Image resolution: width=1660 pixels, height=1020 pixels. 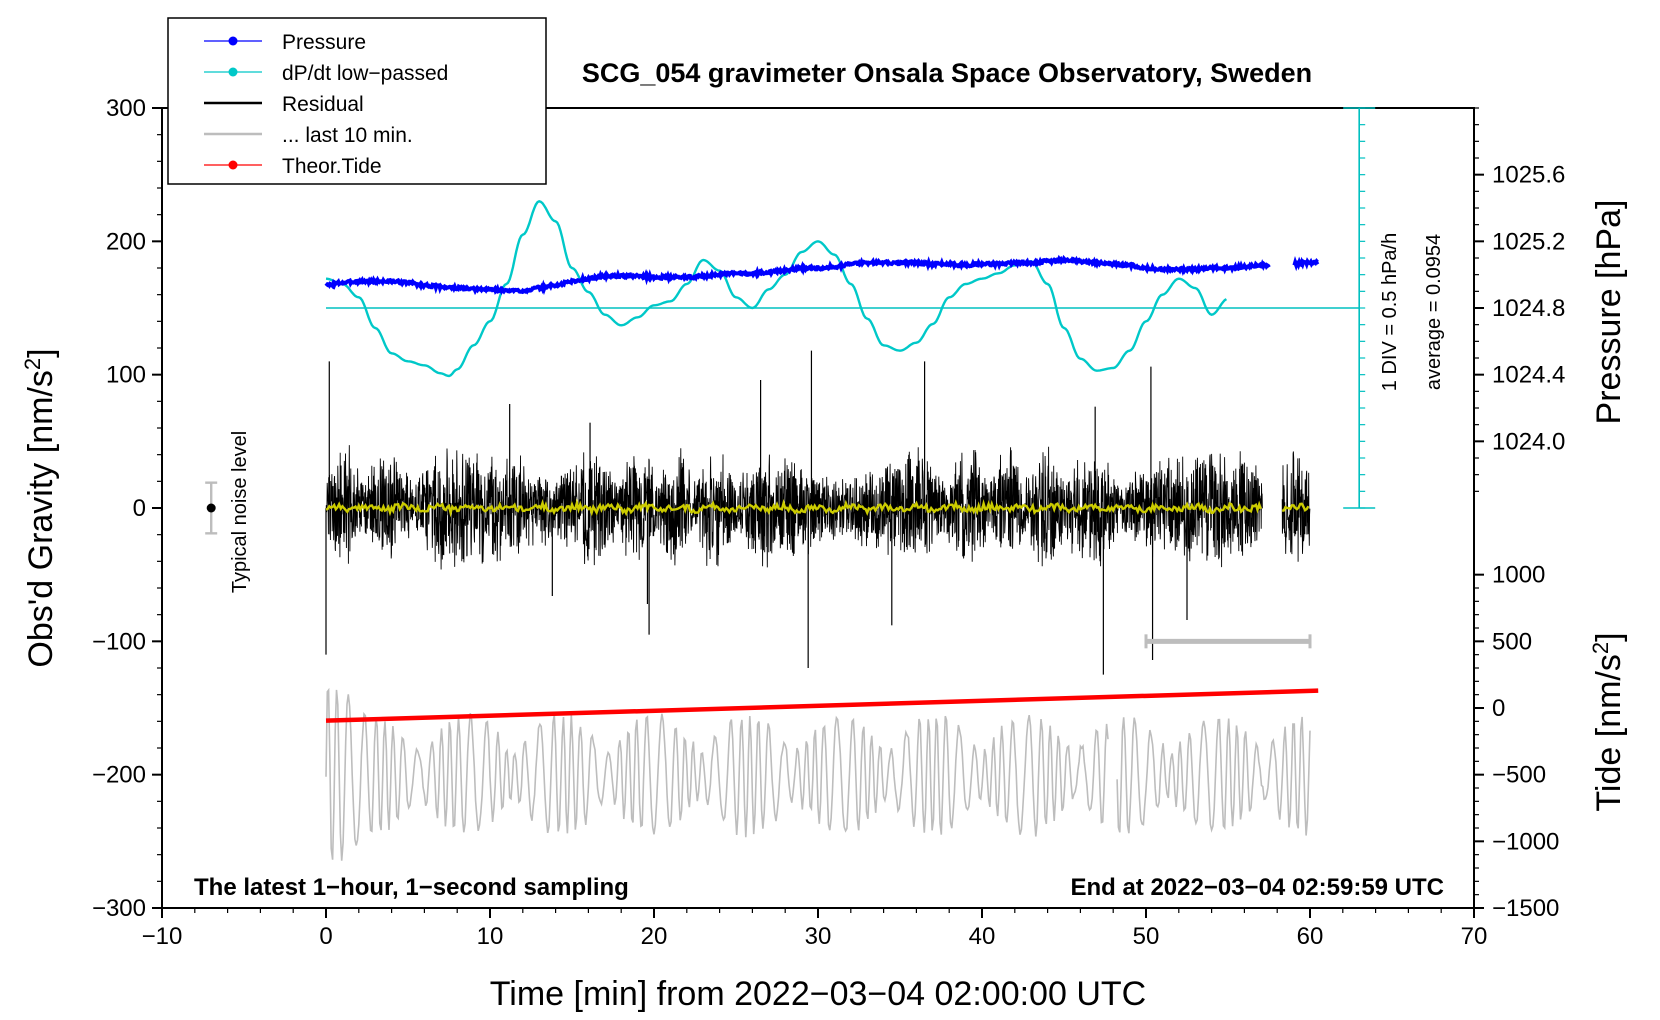 I want to click on x-tick-label: 10, so click(x=490, y=936).